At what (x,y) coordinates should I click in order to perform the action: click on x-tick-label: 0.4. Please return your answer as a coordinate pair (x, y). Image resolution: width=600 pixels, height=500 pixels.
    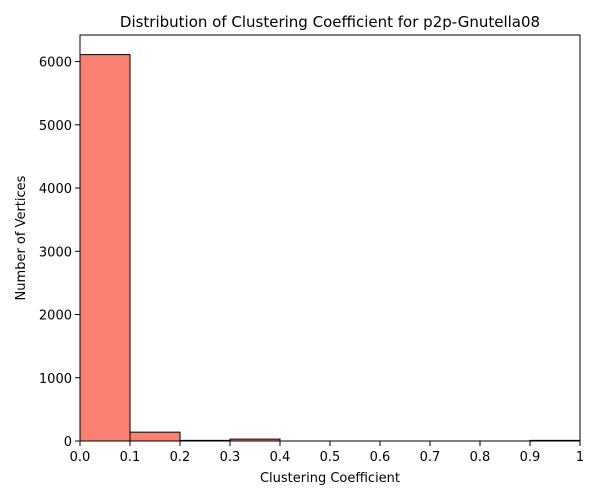
    Looking at the image, I should click on (280, 457).